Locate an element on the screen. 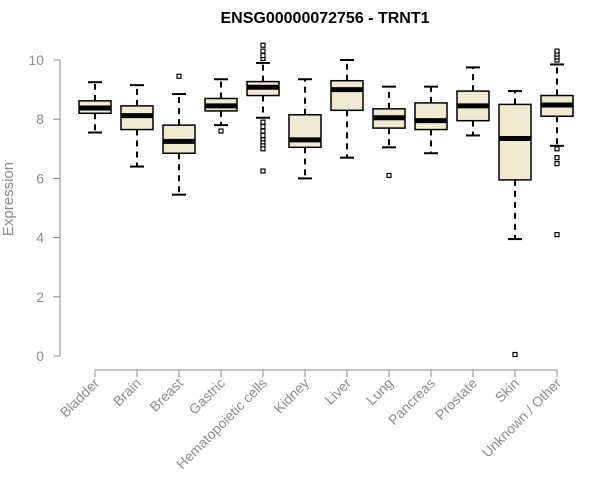 Image resolution: width=600 pixels, height=500 pixels. category-label: Bladder is located at coordinates (80, 398).